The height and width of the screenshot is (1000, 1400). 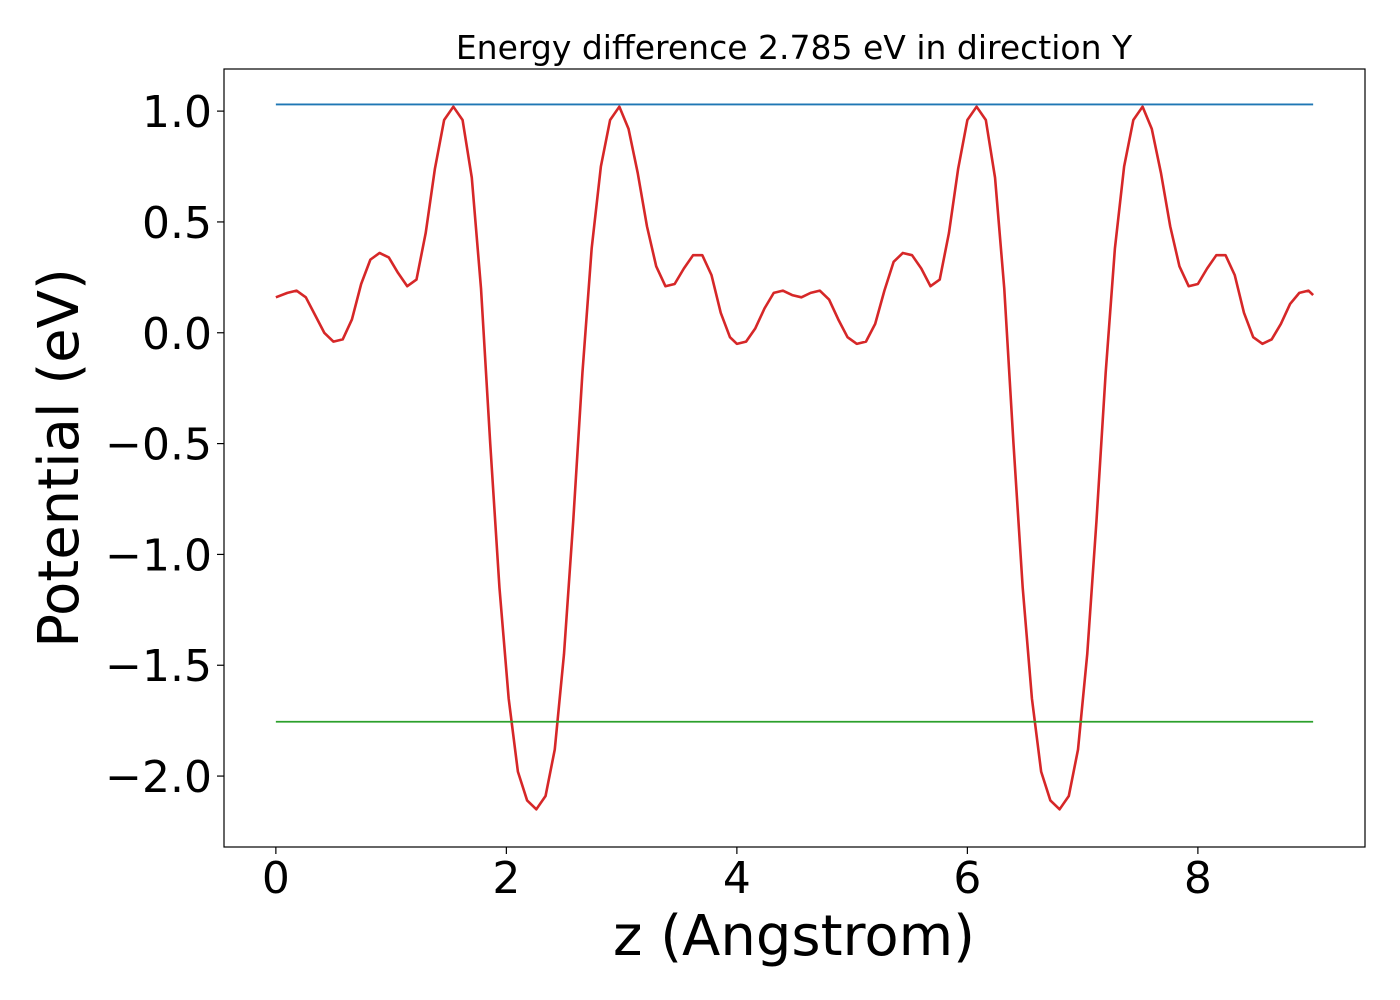 I want to click on y-tick-label: 0.5, so click(x=177, y=223).